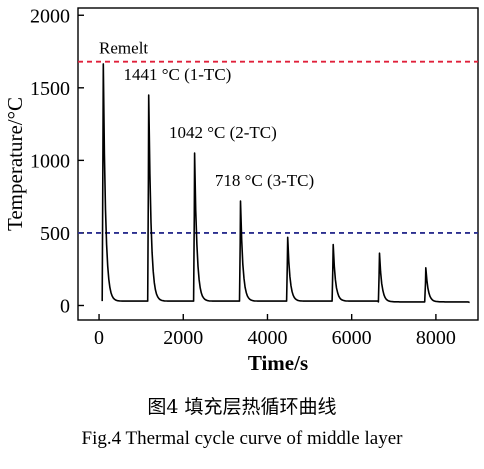 This screenshot has height=469, width=484. I want to click on x-tick-label: 8000, so click(436, 338).